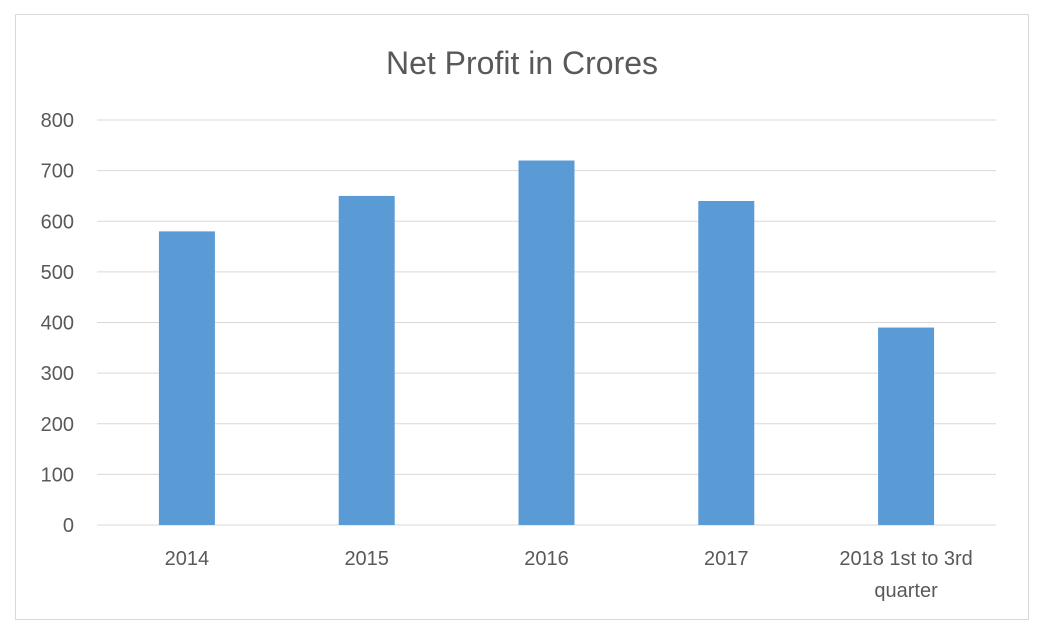 This screenshot has width=1046, height=639. What do you see at coordinates (57, 121) in the screenshot?
I see `y-tick-label: 800` at bounding box center [57, 121].